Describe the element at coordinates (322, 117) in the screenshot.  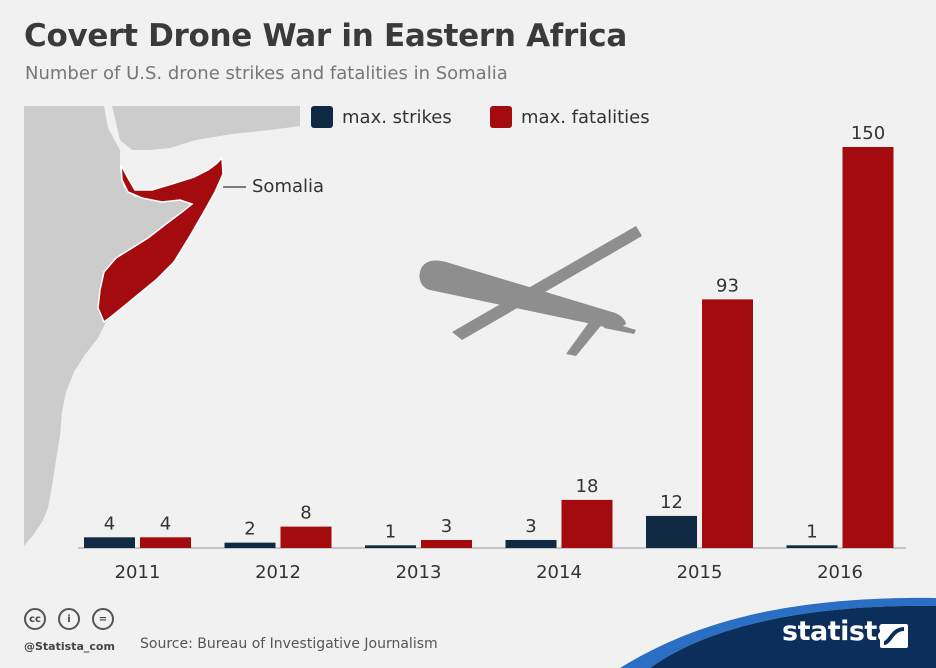
I see `legend-swatch-strikes` at that location.